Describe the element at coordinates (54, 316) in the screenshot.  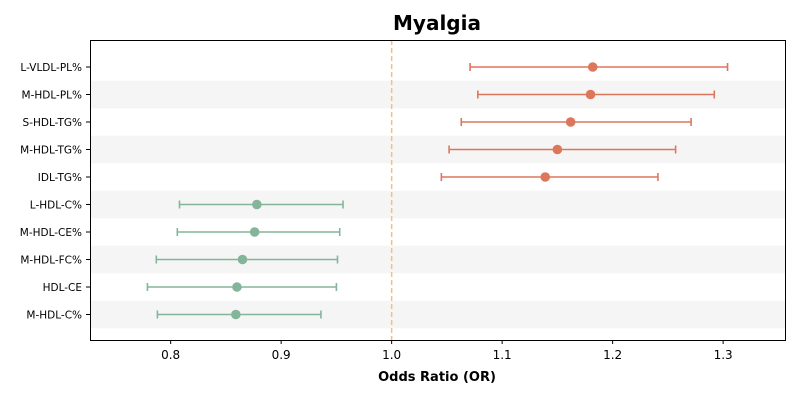
I see `y-tick-label: M-HDL-C%` at that location.